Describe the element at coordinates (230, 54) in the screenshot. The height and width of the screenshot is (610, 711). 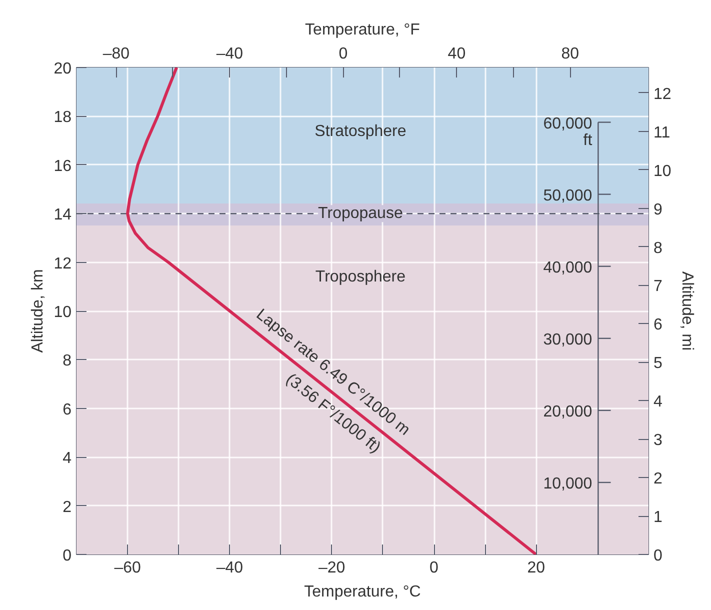
I see `x2-tick-label: –40` at that location.